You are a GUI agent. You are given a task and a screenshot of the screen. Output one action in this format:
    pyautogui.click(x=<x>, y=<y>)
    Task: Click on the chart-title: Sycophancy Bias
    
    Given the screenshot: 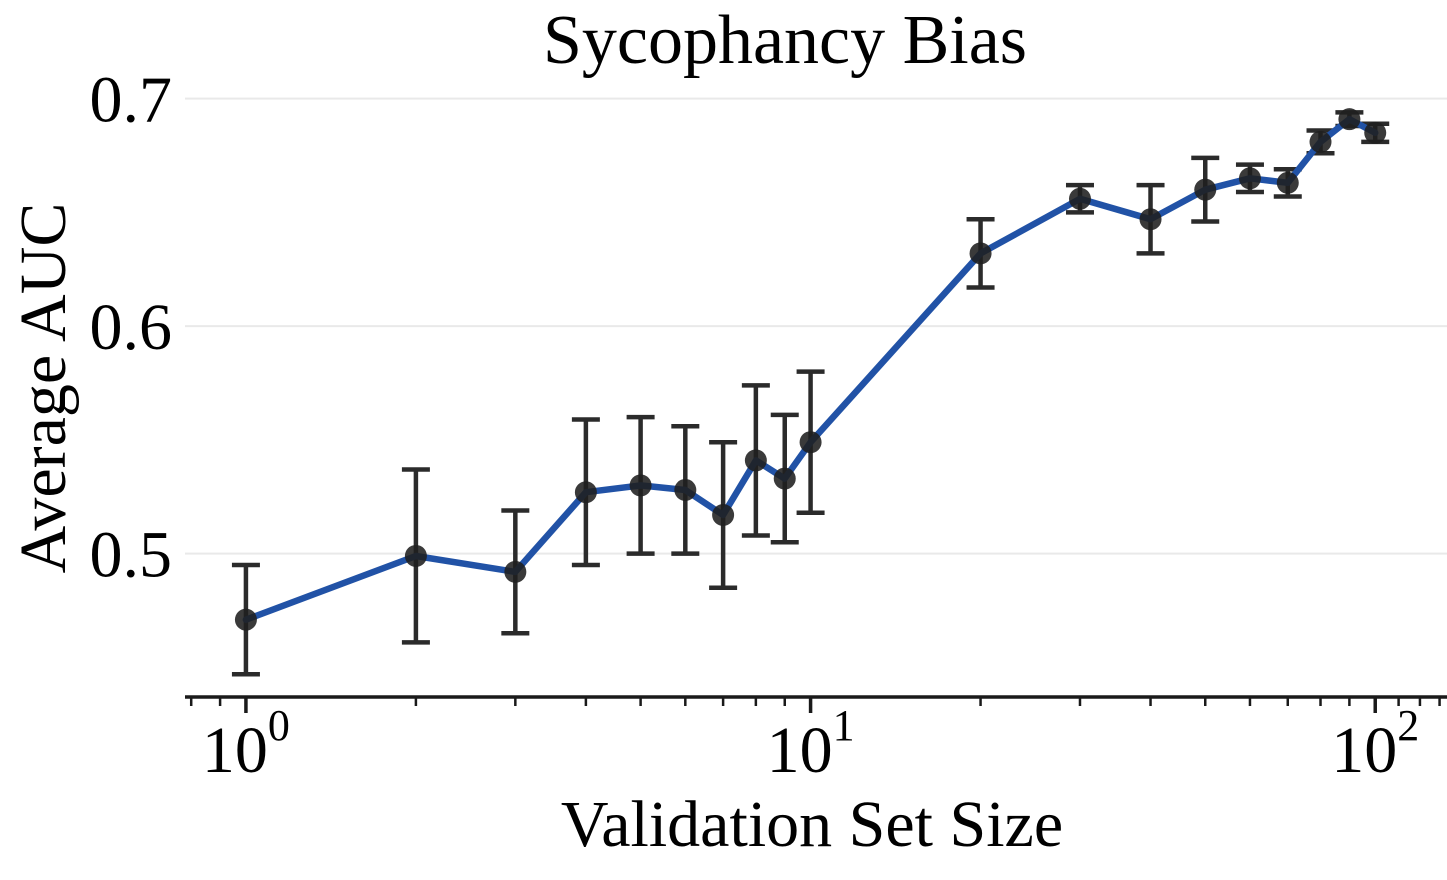 What is the action you would take?
    pyautogui.click(x=785, y=40)
    